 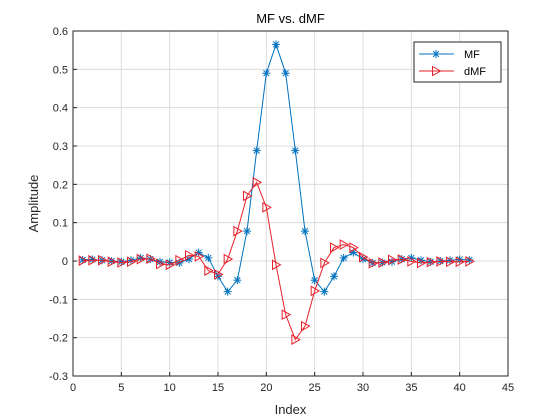 What do you see at coordinates (411, 388) in the screenshot?
I see `x-tick-label: 35` at bounding box center [411, 388].